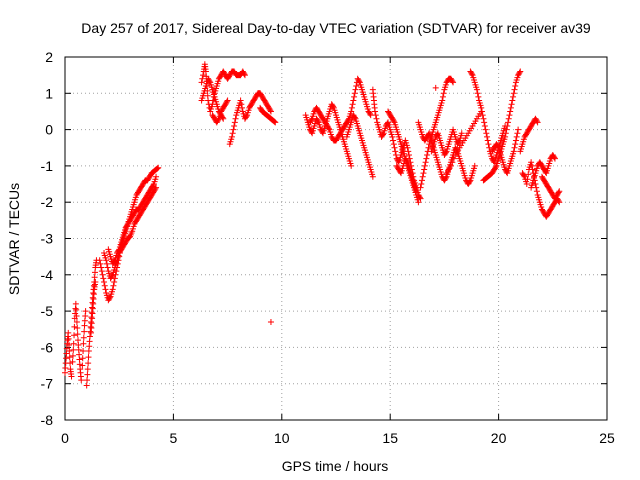  What do you see at coordinates (390, 438) in the screenshot?
I see `x-tick-label: 15` at bounding box center [390, 438].